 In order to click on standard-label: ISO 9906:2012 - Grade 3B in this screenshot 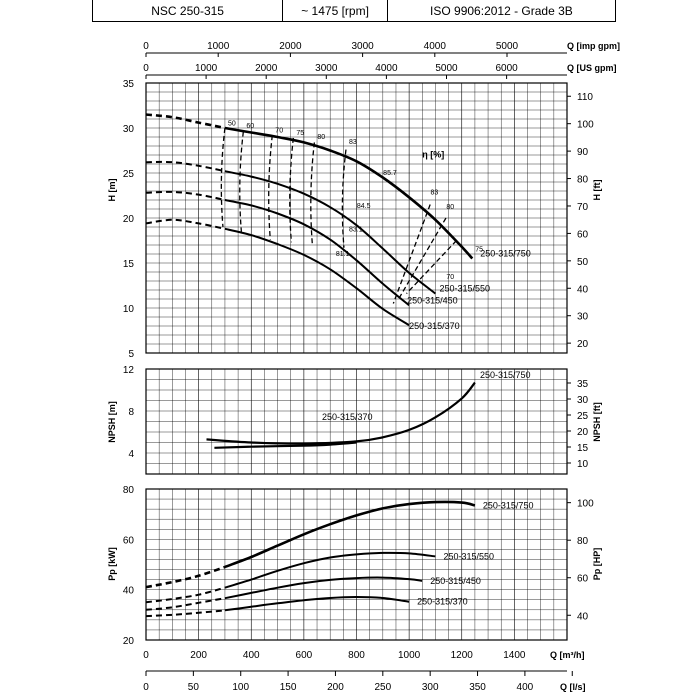, I will do `click(501, 10)`.